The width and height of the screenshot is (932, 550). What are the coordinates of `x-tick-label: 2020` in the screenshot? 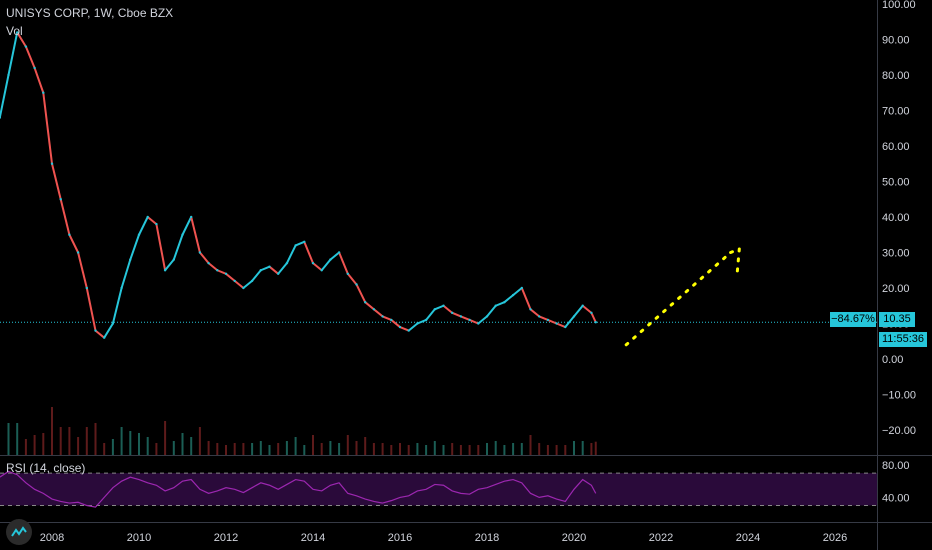 It's located at (574, 538).